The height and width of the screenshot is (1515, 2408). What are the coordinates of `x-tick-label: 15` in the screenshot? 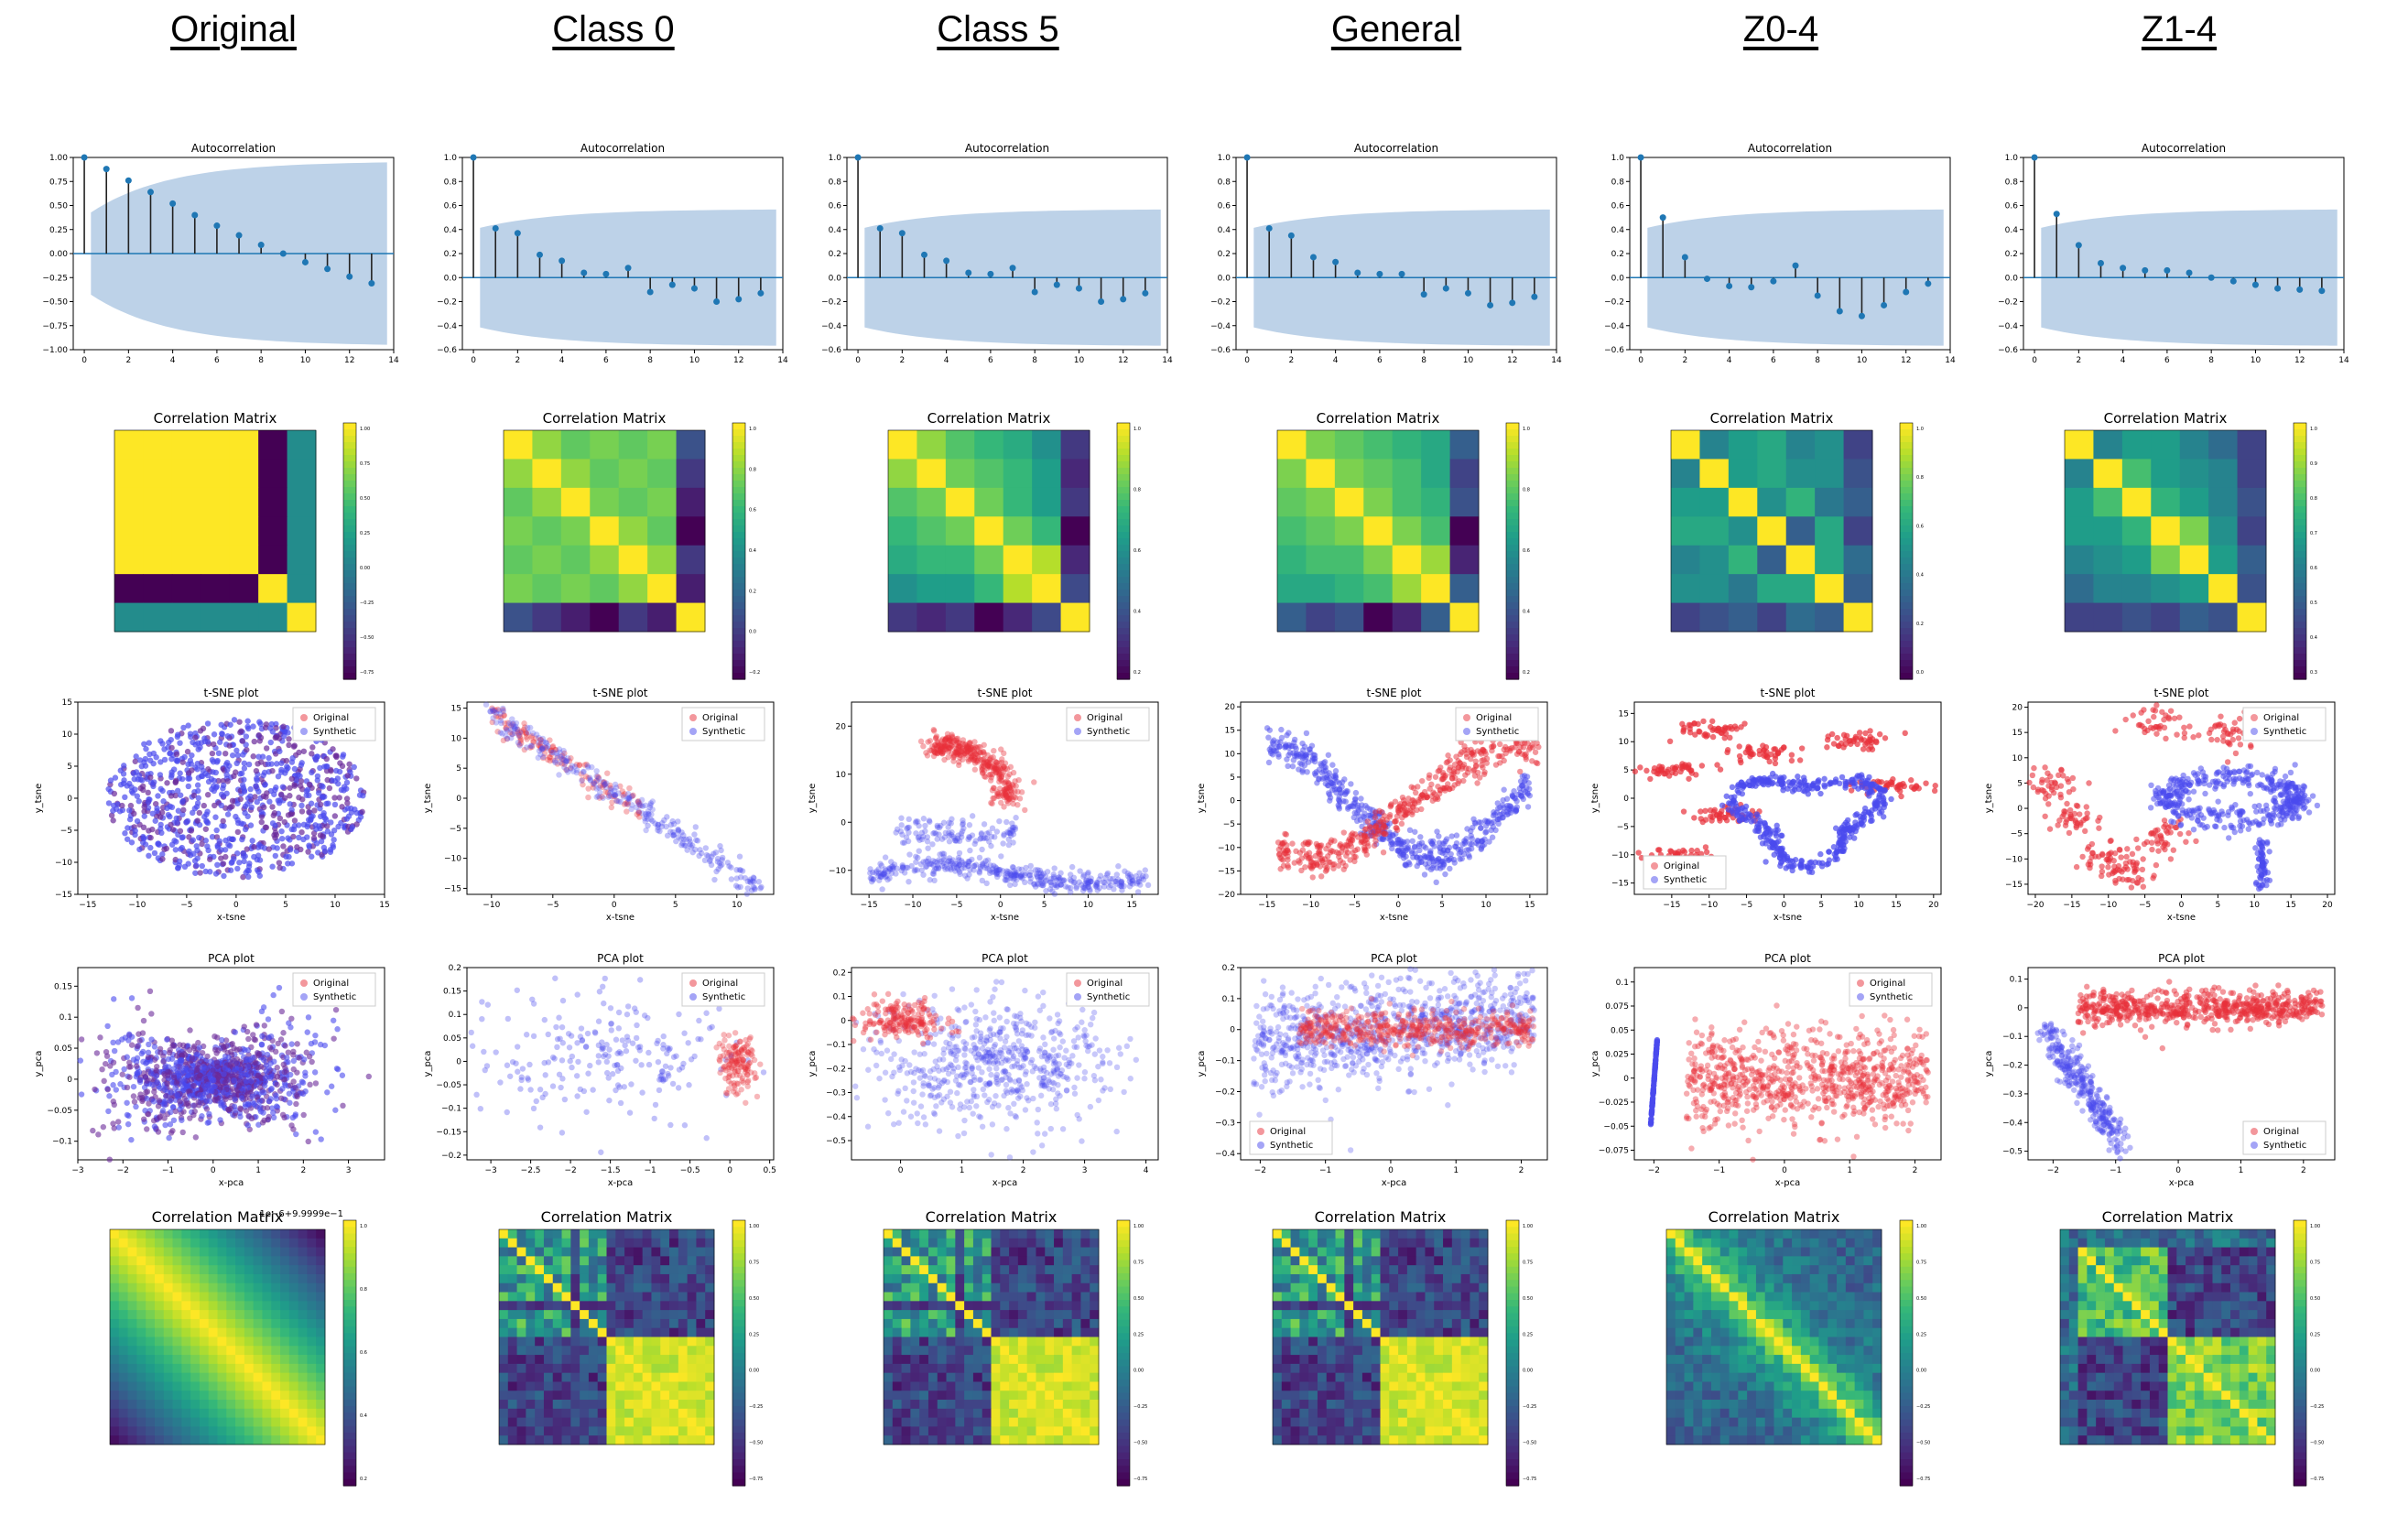 It's located at (1896, 905).